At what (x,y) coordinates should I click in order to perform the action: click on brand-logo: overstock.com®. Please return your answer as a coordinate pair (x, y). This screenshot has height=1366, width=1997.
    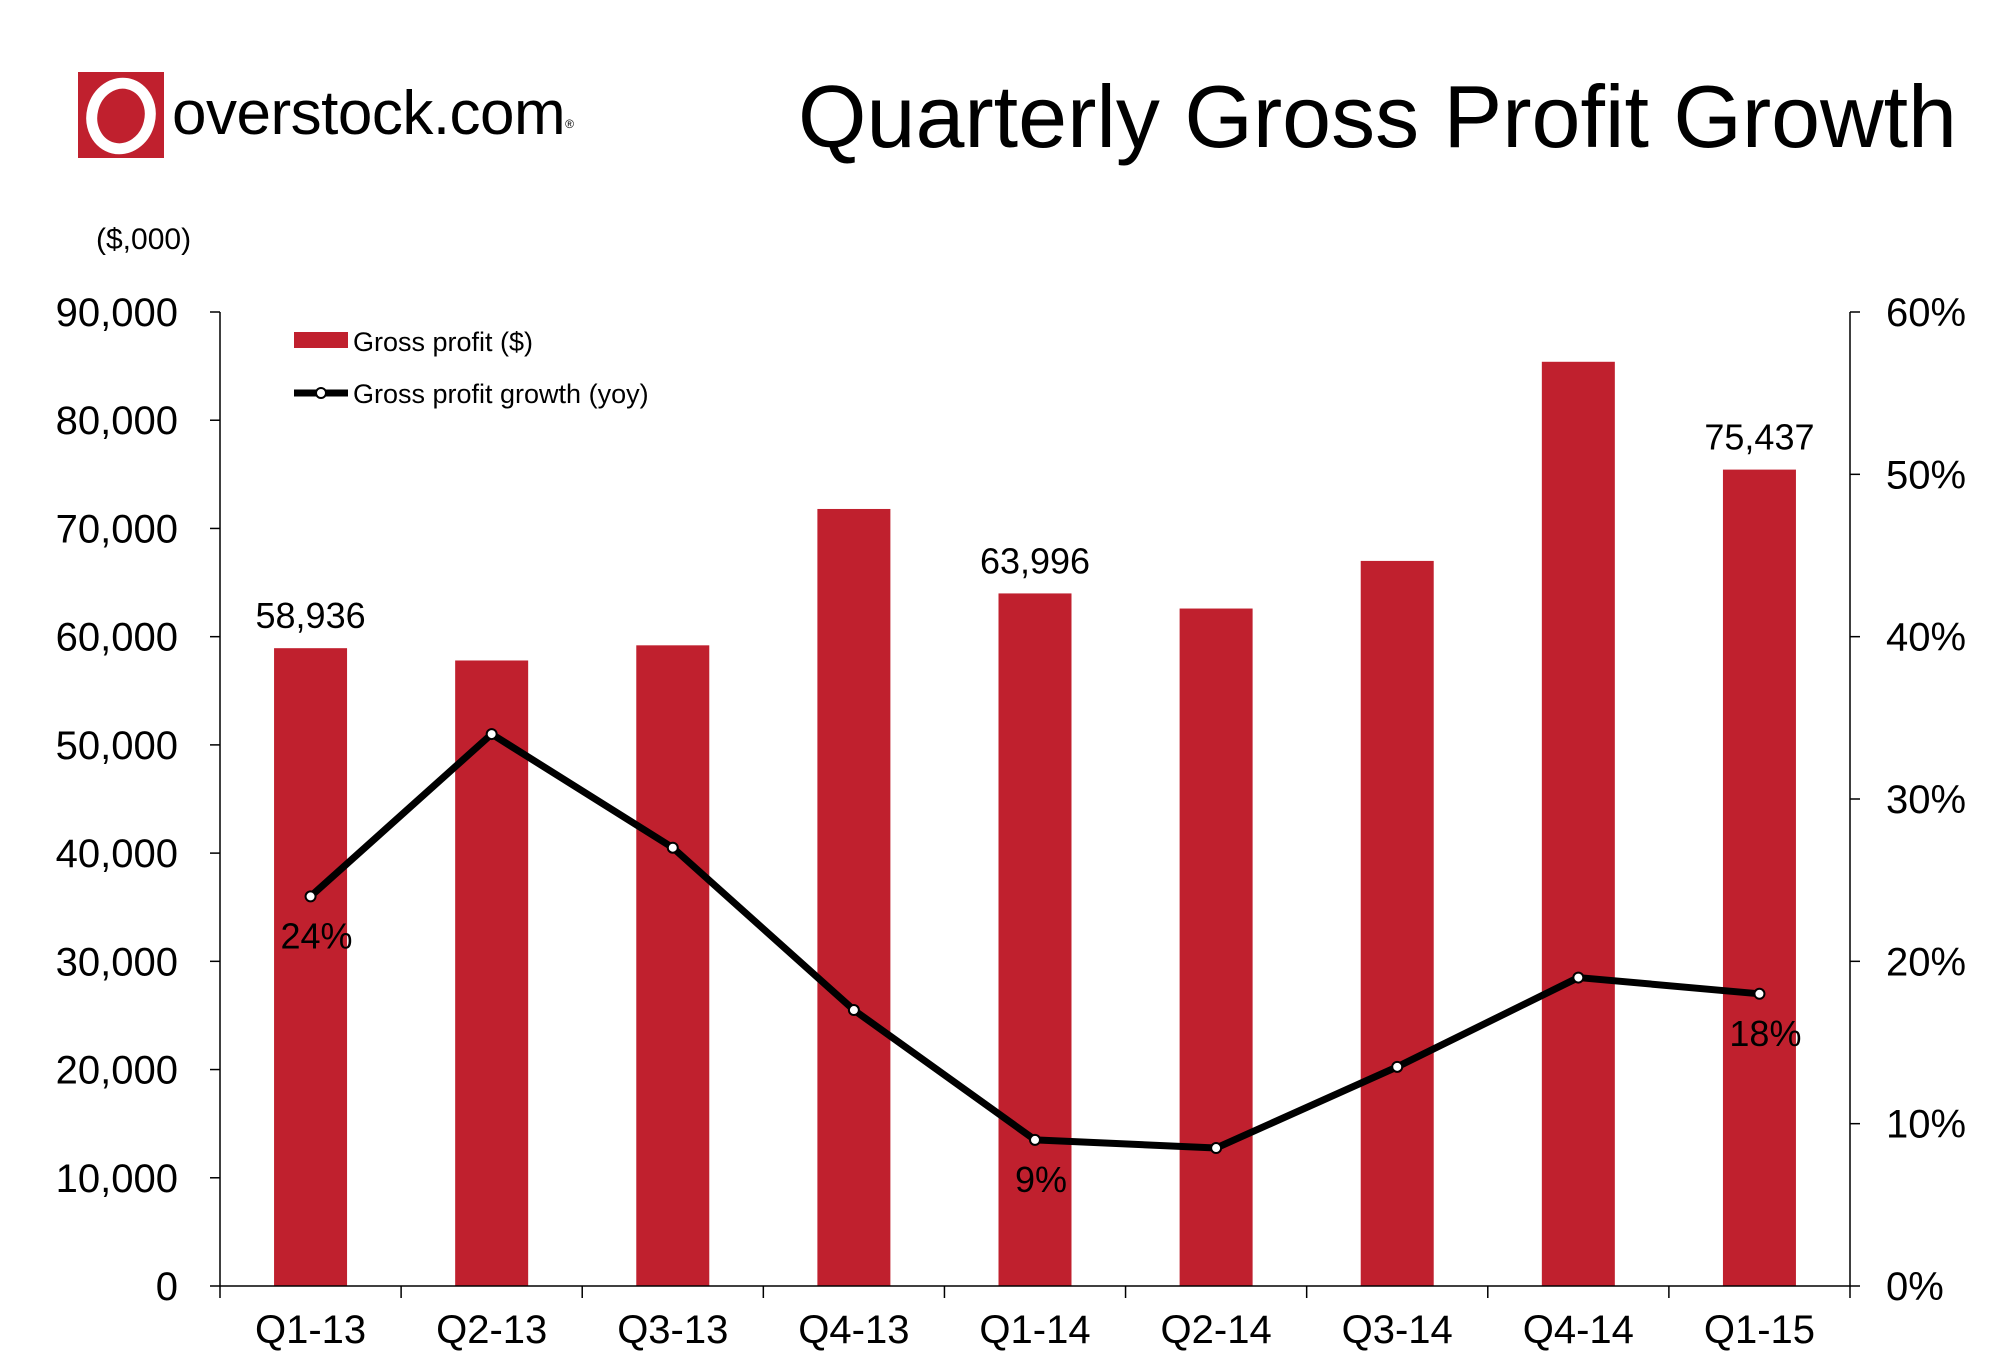
    Looking at the image, I should click on (338, 117).